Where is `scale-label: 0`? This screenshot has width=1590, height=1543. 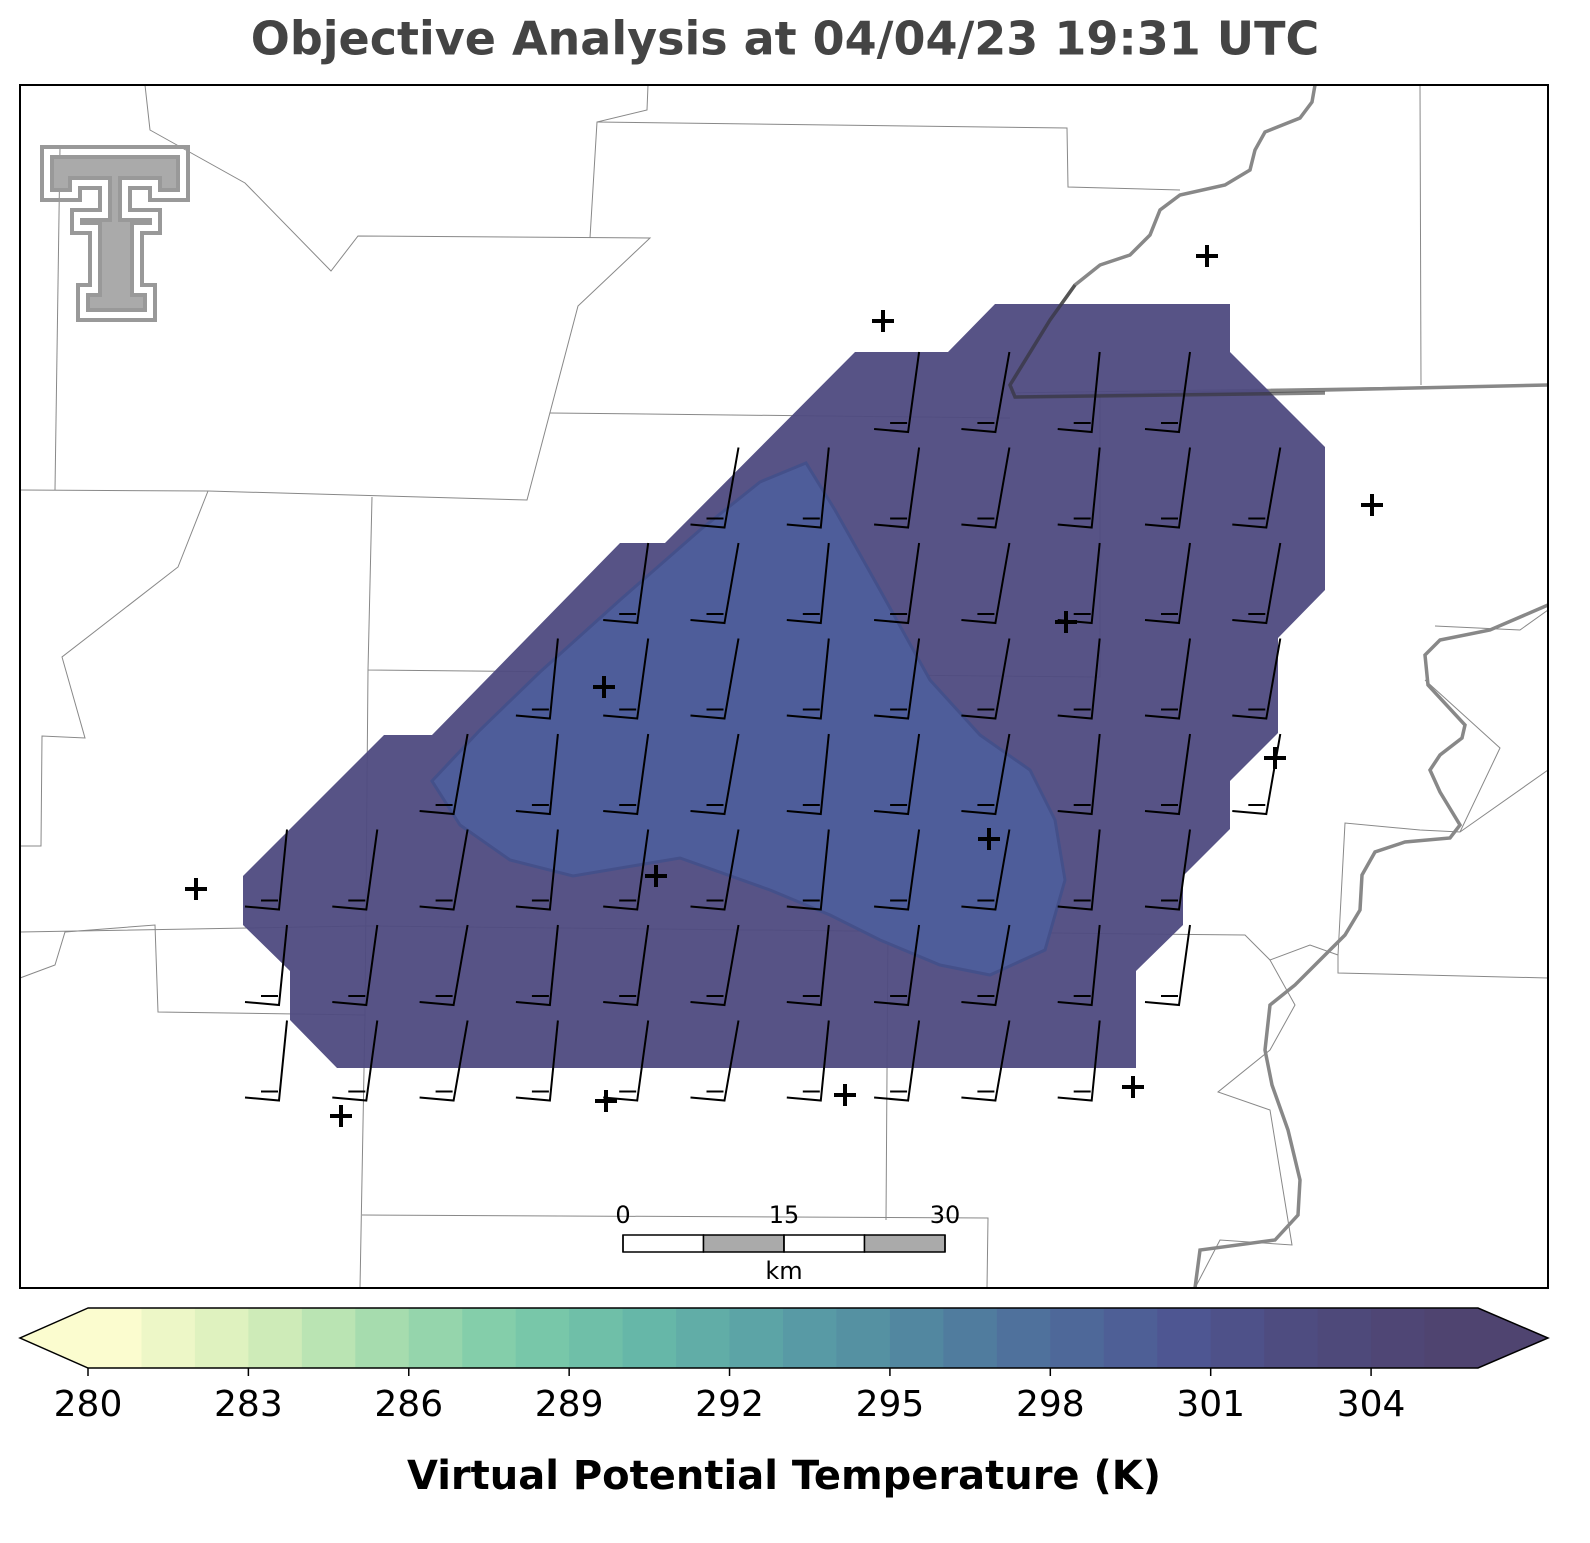
scale-label: 0 is located at coordinates (622, 1215).